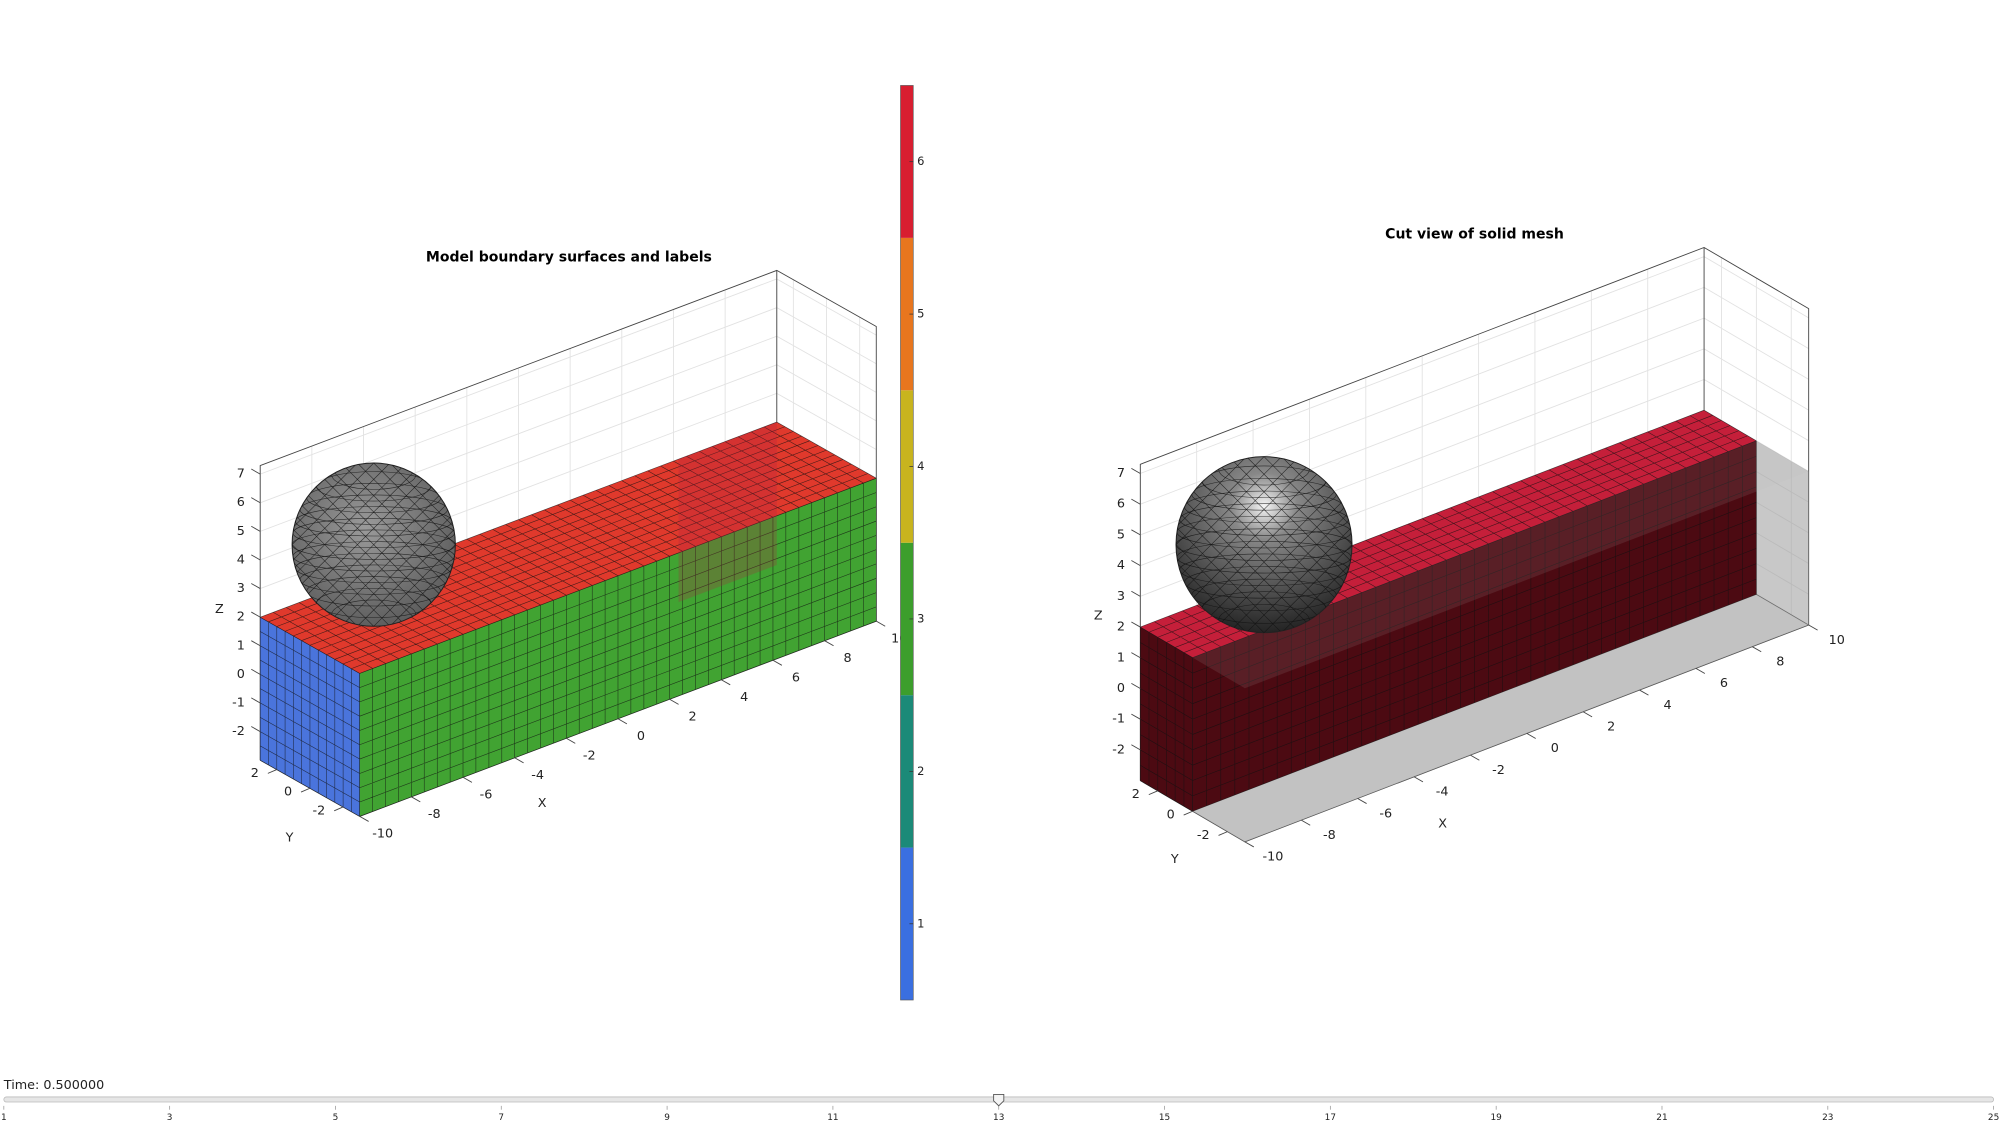 This screenshot has width=2000, height=1125. Describe the element at coordinates (1668, 705) in the screenshot. I see `x-tick-label: 4` at that location.